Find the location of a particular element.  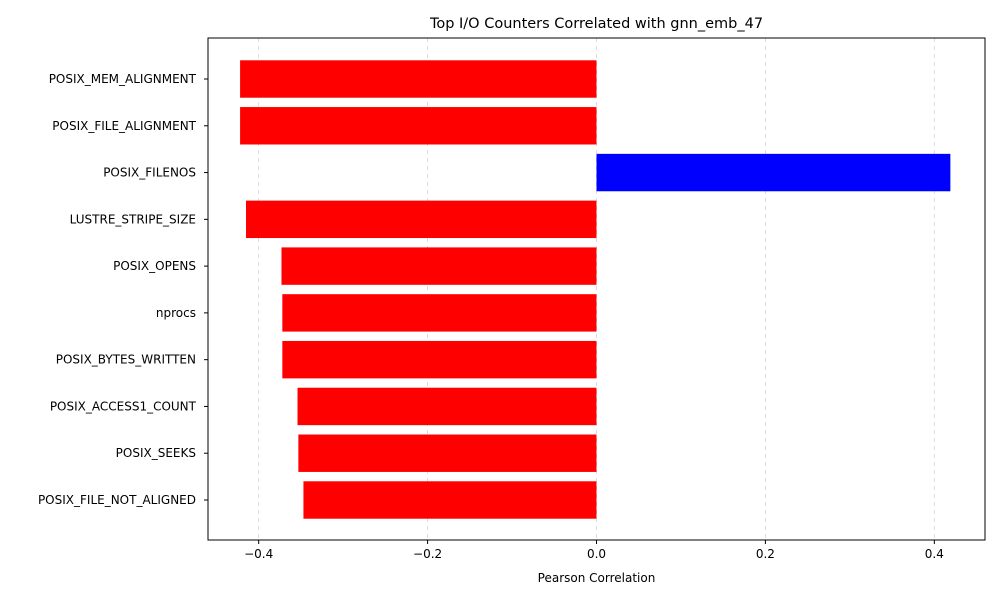

y-tick-label: POSIX_ACCESS1_COUNT is located at coordinates (123, 406).